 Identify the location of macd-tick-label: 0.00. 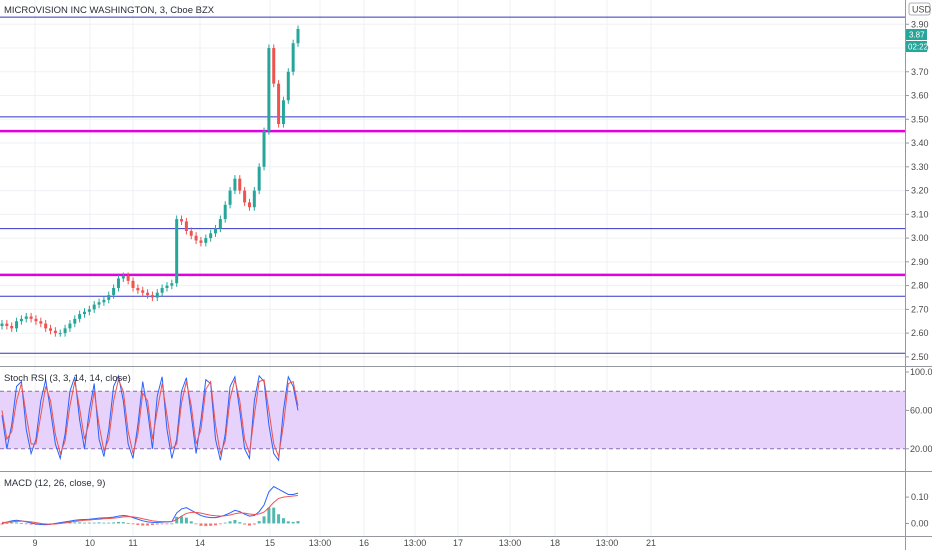
(920, 523).